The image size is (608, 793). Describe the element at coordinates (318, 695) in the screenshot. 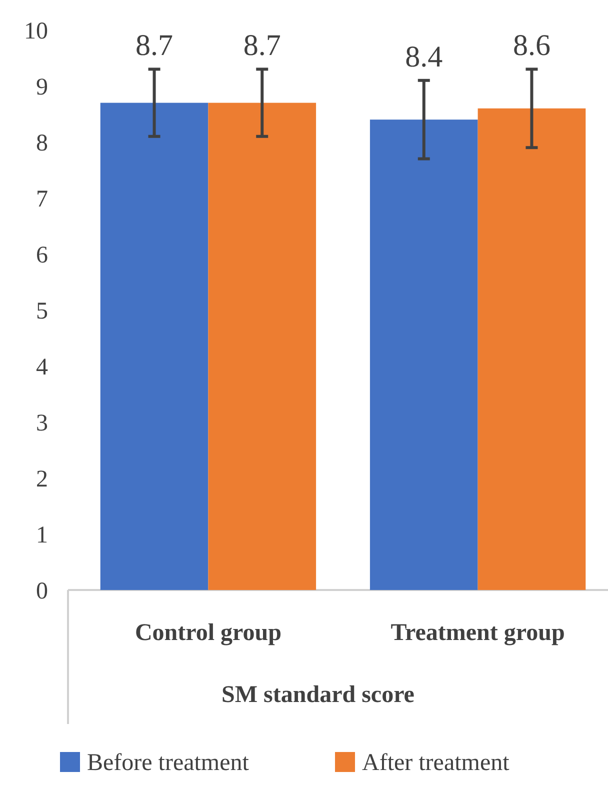

I see `x-axis-title: SM standard score` at that location.